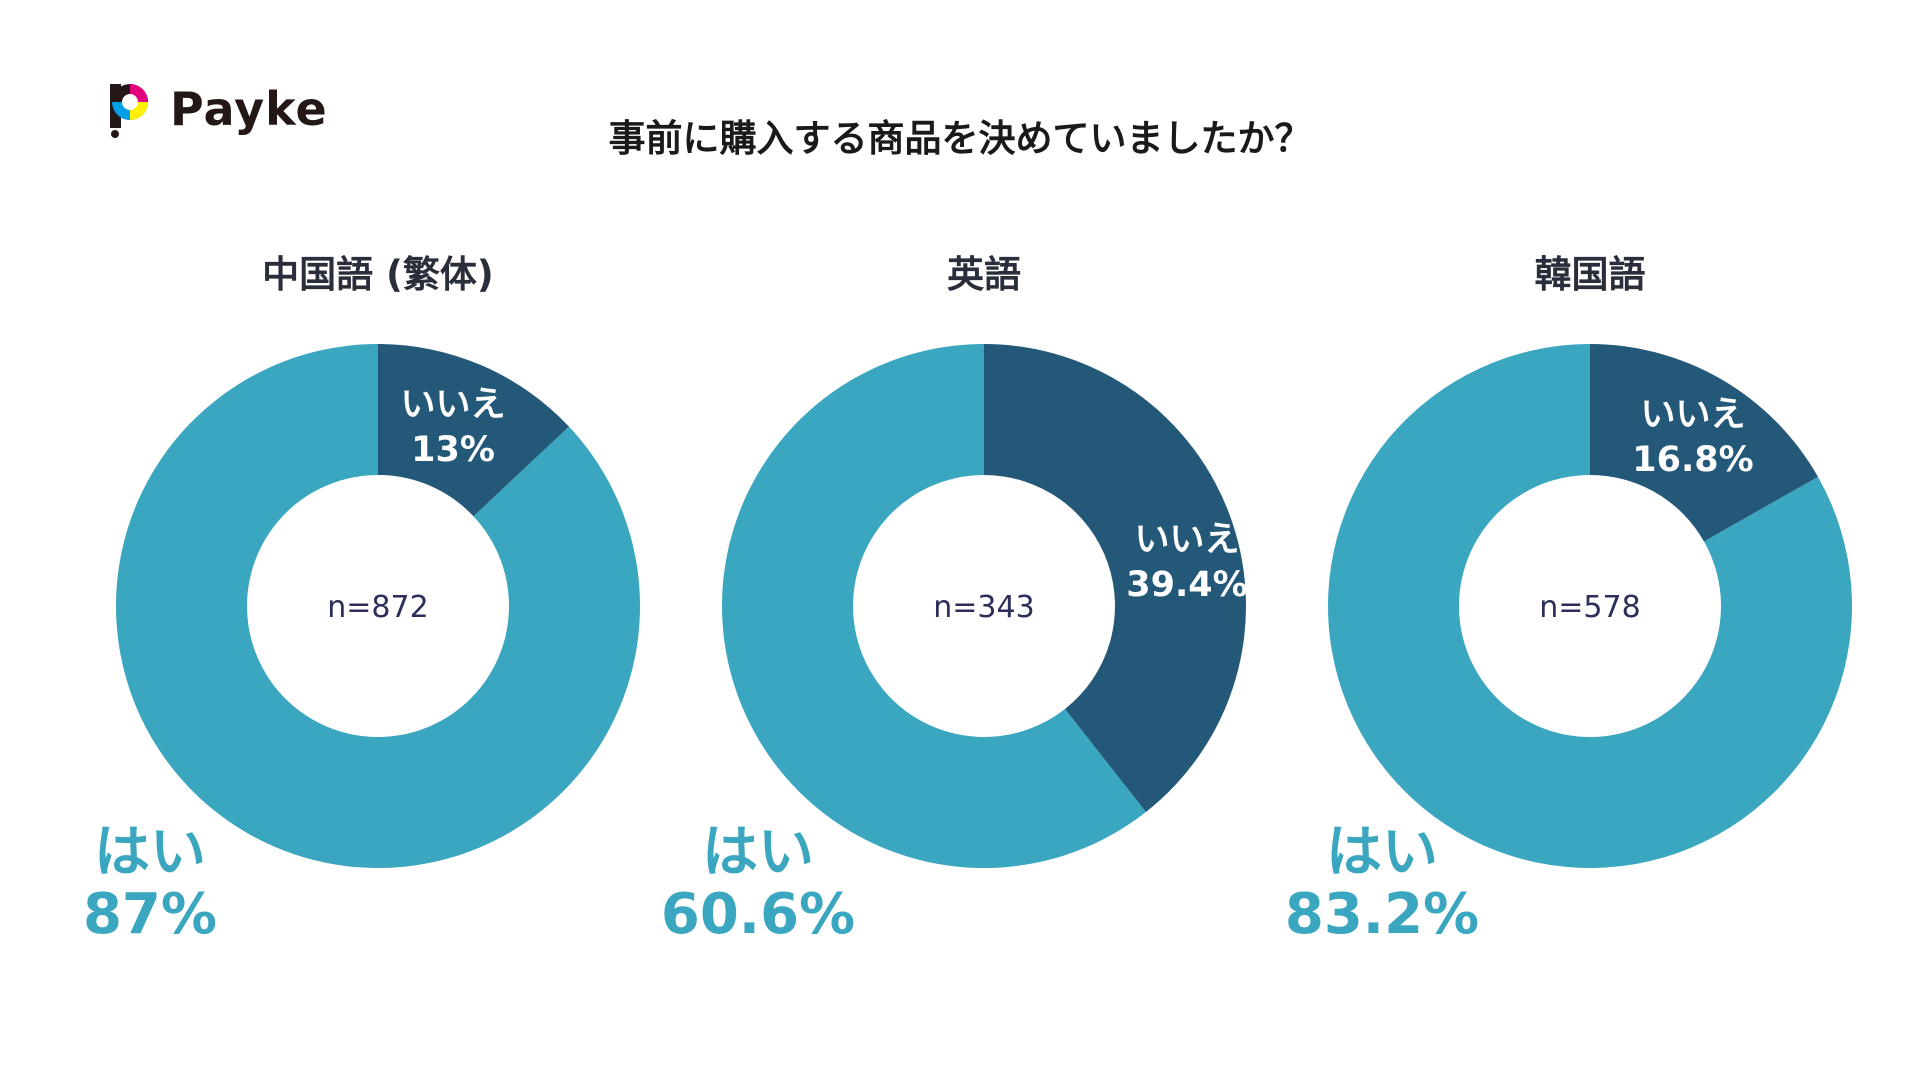  Describe the element at coordinates (1382, 914) in the screenshot. I see `slice-label-yes-value: 83.2%` at that location.